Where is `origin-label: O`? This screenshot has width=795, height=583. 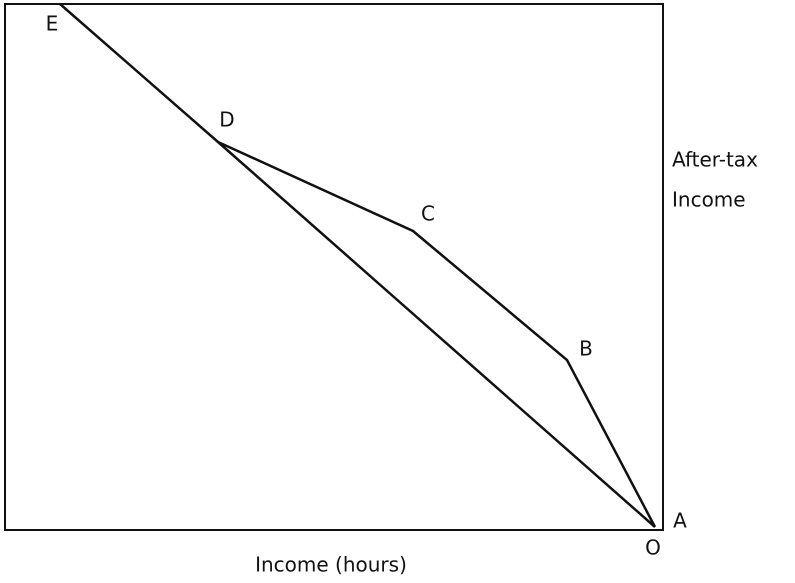
origin-label: O is located at coordinates (653, 548).